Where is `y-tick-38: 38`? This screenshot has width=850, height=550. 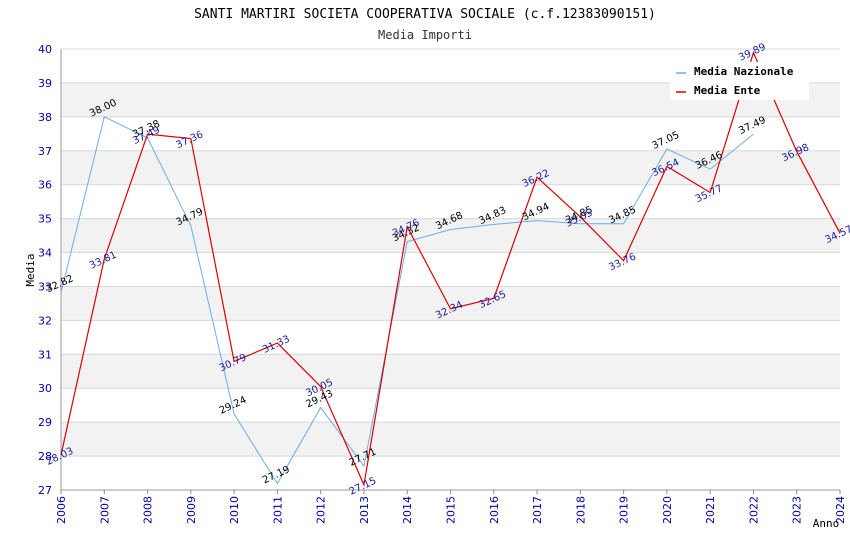 y-tick-38: 38 is located at coordinates (45, 117).